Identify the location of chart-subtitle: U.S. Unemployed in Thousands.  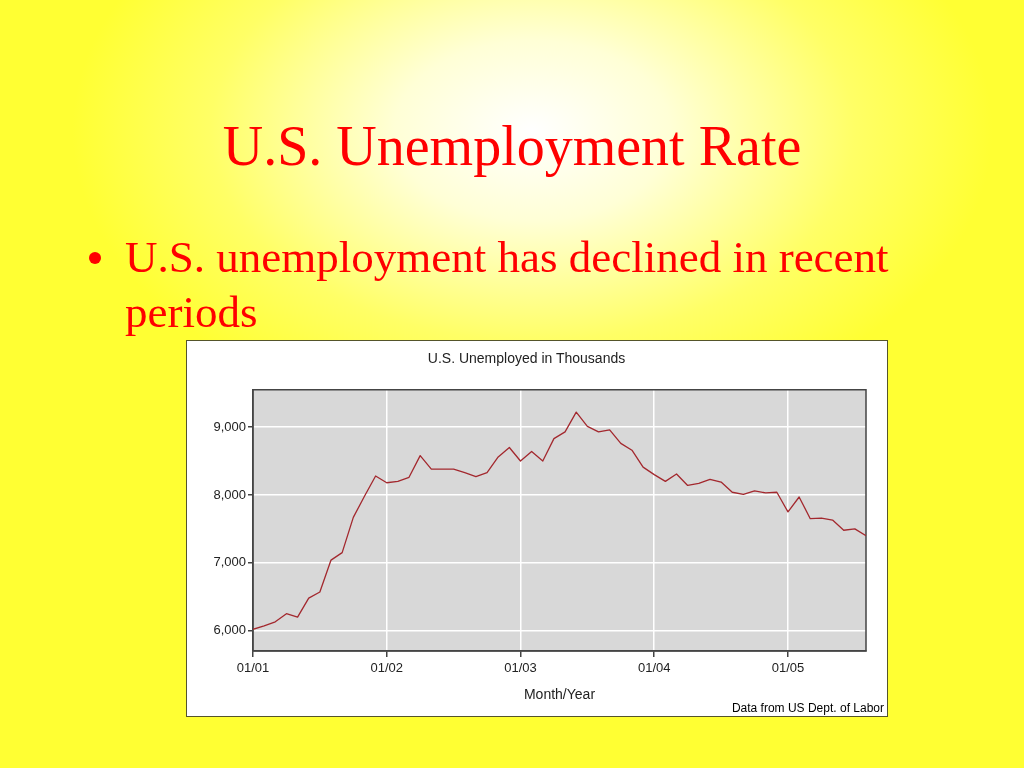
(526, 358).